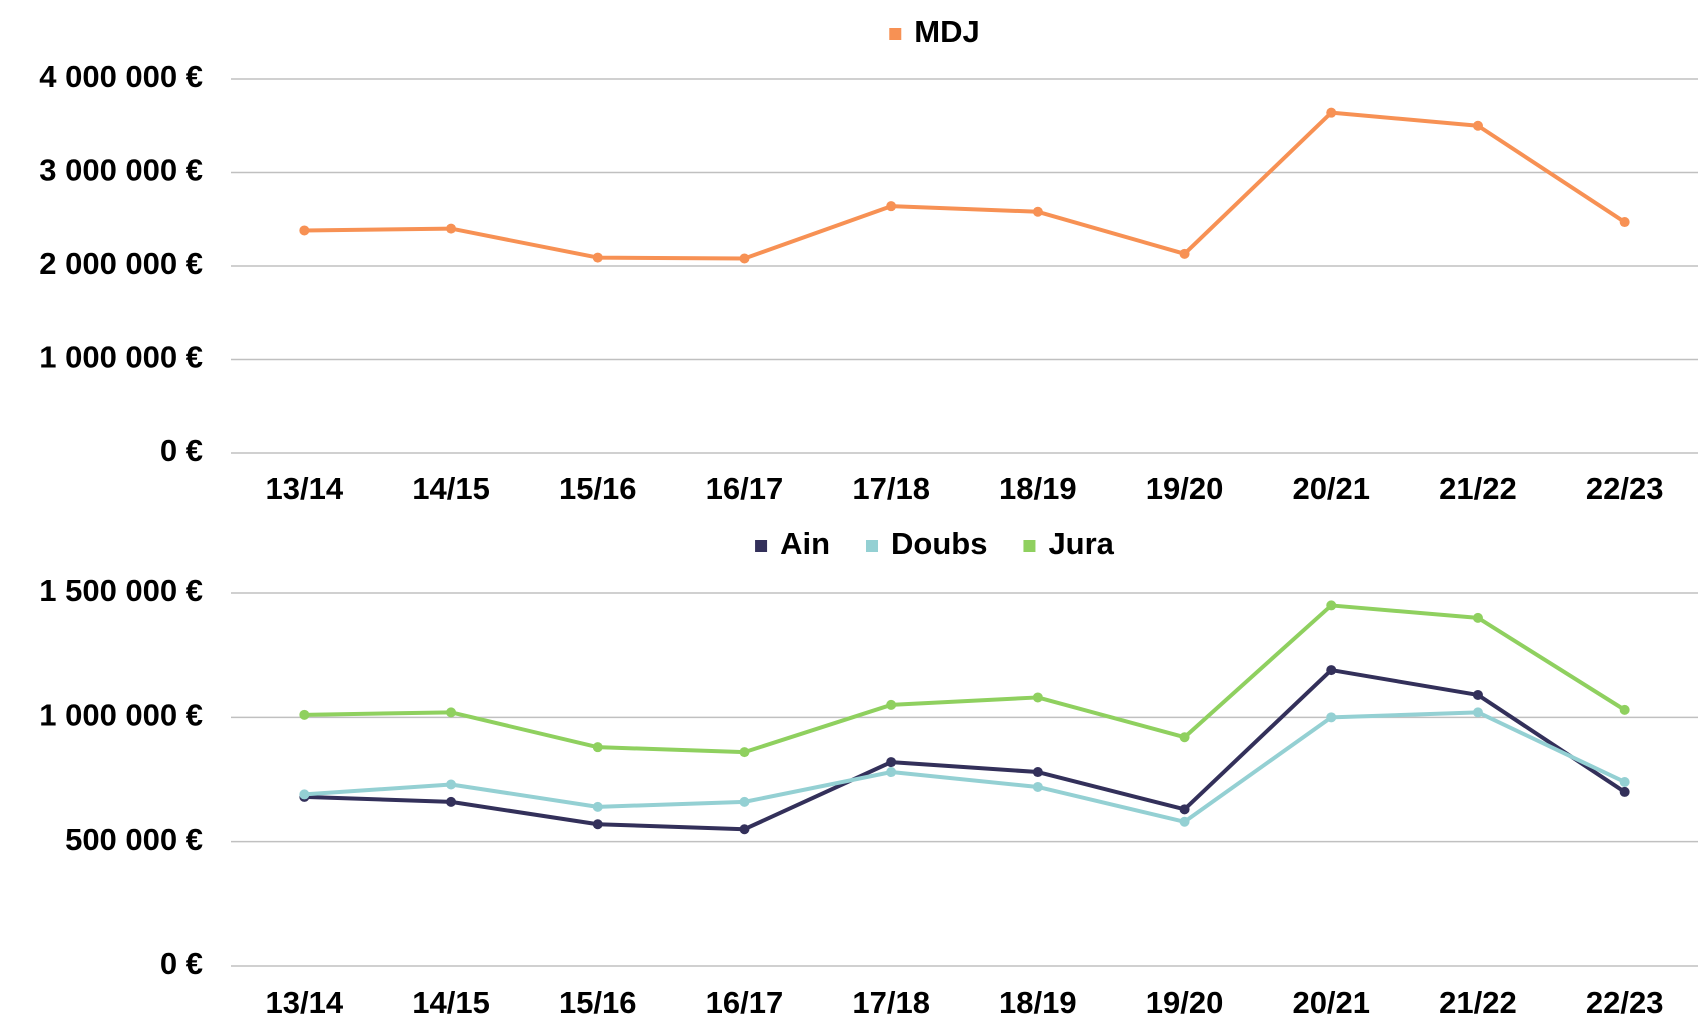  I want to click on legend: MDJ, so click(934, 31).